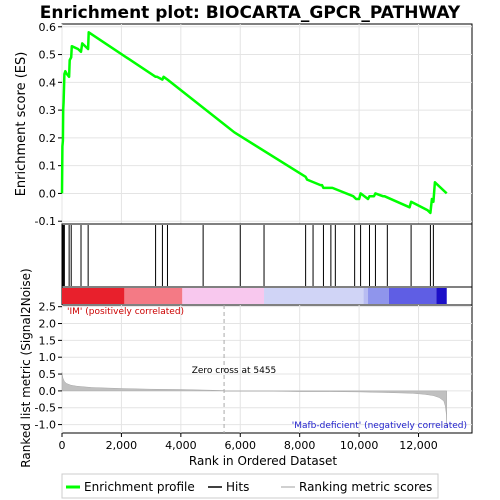 This screenshot has height=500, width=500. I want to click on hits-panel, so click(267, 255).